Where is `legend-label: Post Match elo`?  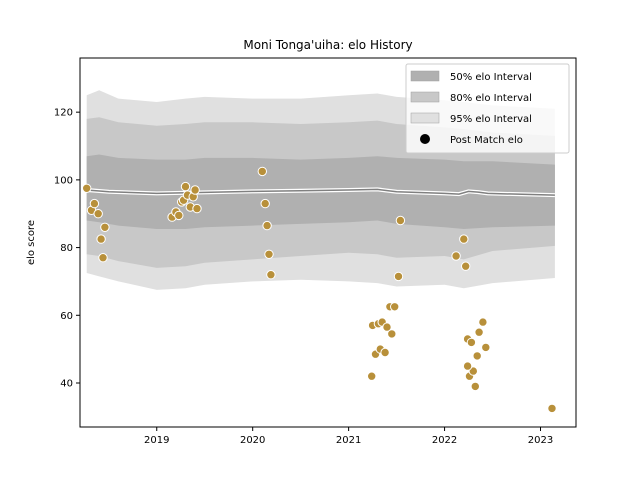
legend-label: Post Match elo is located at coordinates (486, 140).